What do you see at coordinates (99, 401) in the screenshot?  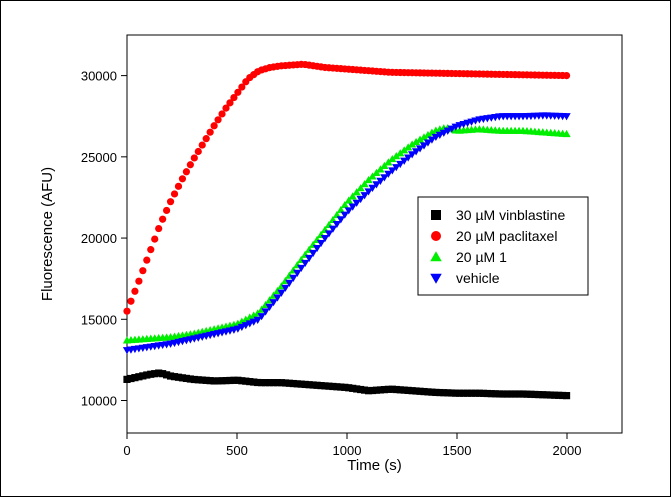 I see `y-tick-label: 10000` at bounding box center [99, 401].